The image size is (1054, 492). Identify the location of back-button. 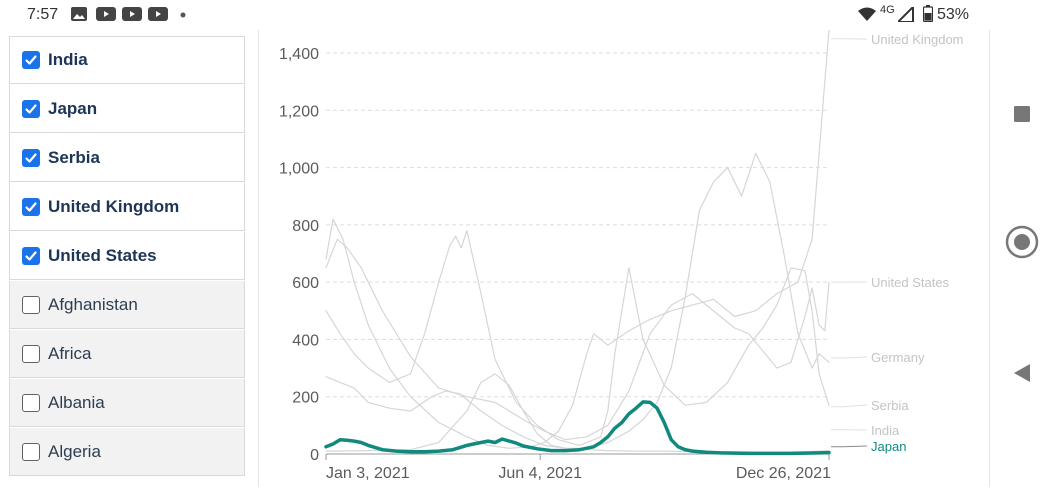
(1022, 373).